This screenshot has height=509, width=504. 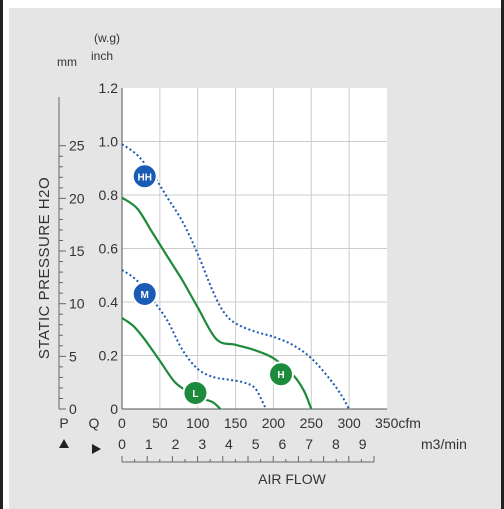 What do you see at coordinates (107, 38) in the screenshot?
I see `inch-unit-top: (w.g)` at bounding box center [107, 38].